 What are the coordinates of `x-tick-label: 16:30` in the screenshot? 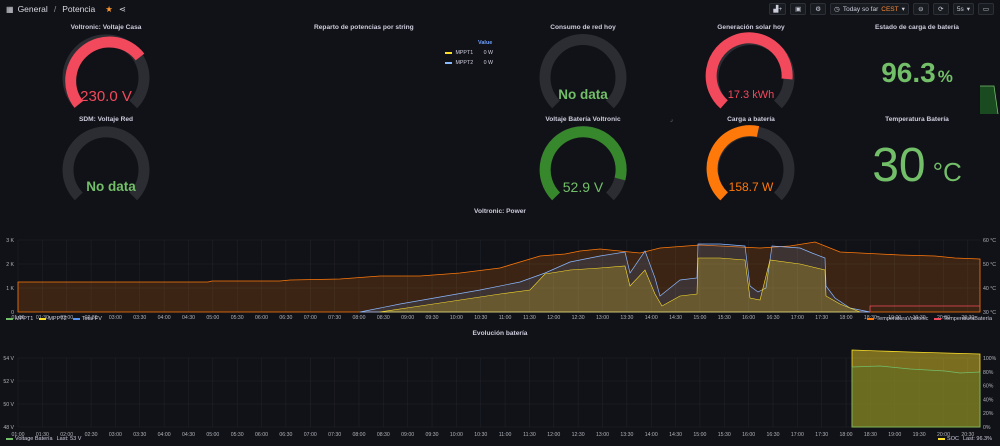 It's located at (772, 435).